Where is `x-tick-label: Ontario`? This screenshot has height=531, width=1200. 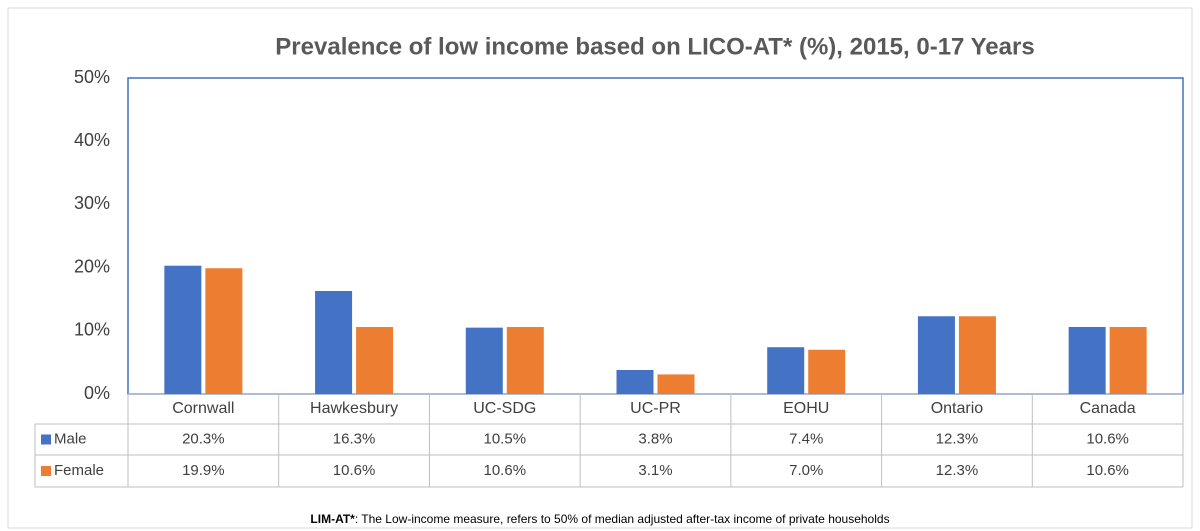 x-tick-label: Ontario is located at coordinates (957, 408).